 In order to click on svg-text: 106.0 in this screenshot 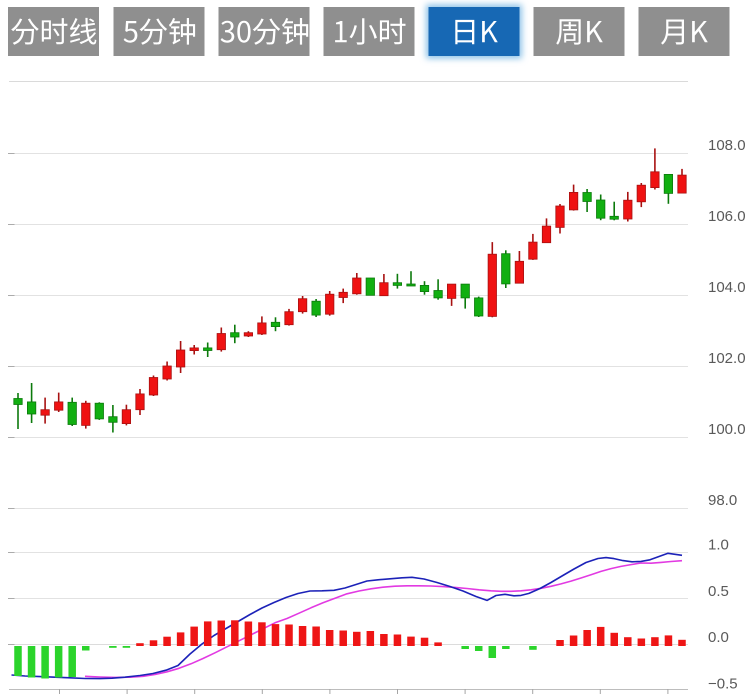, I will do `click(727, 216)`.